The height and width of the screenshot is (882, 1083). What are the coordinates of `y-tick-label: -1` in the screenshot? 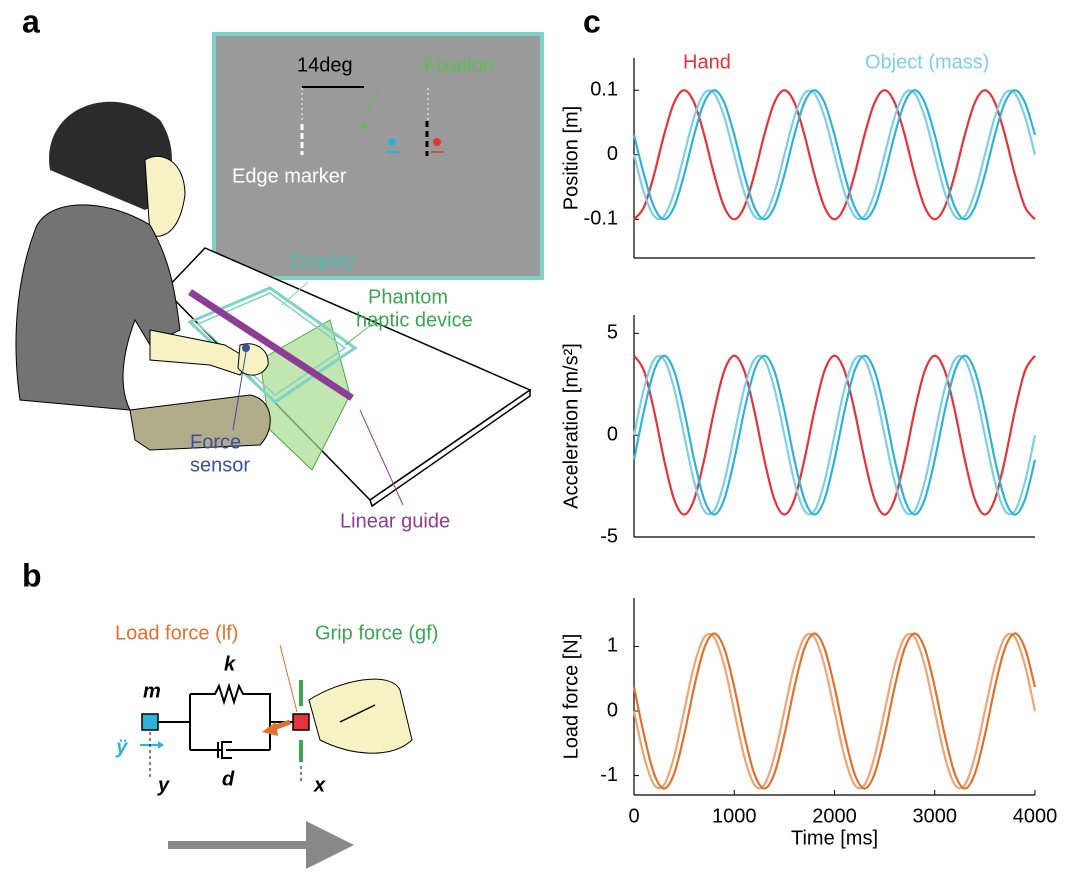 It's located at (609, 775).